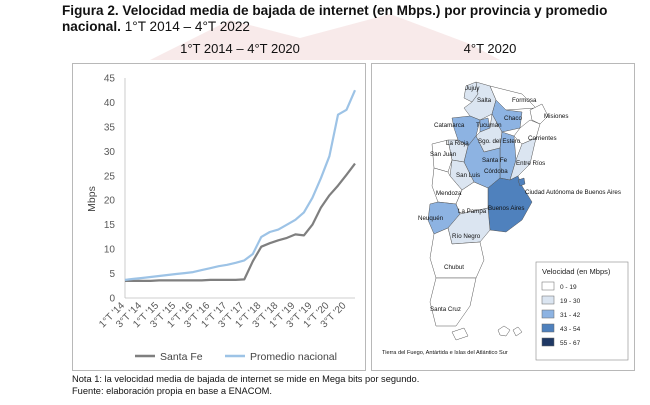 The image size is (650, 405). I want to click on label-caba: Ciudad Autónoma de Buenos Aires, so click(573, 192).